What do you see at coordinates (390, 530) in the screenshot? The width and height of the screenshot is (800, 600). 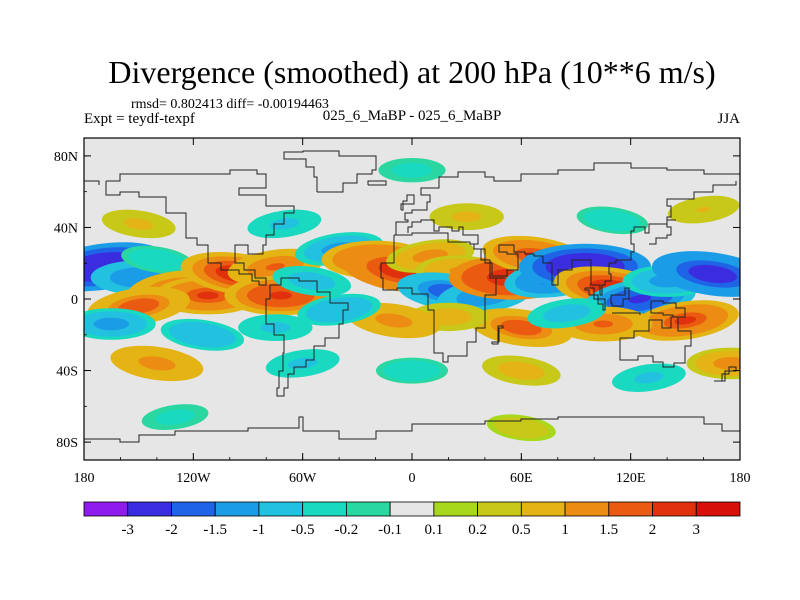 I see `colorbar-label: -0.1` at bounding box center [390, 530].